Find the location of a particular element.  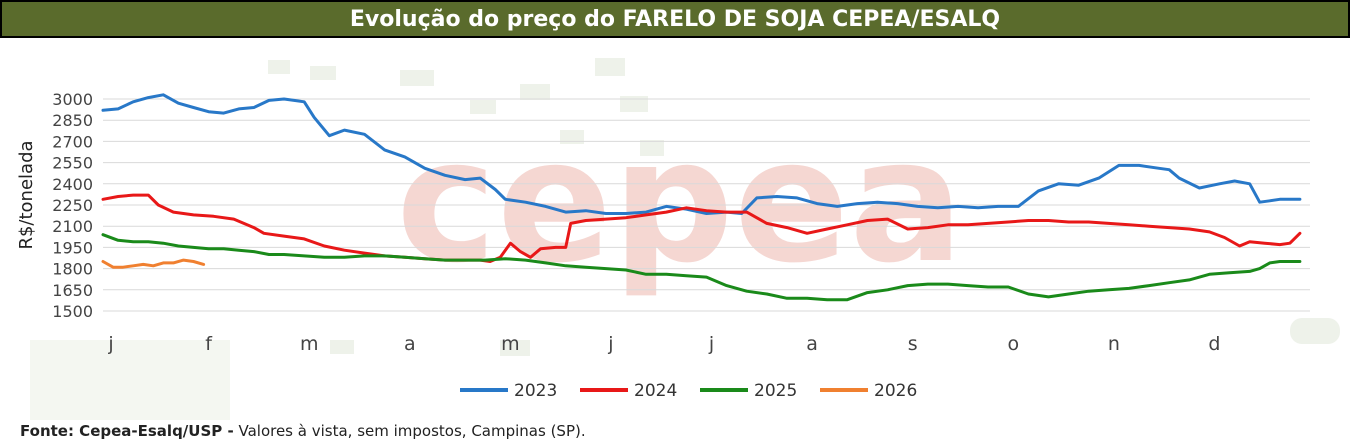

y-tick-label: 1800 is located at coordinates (72, 269).